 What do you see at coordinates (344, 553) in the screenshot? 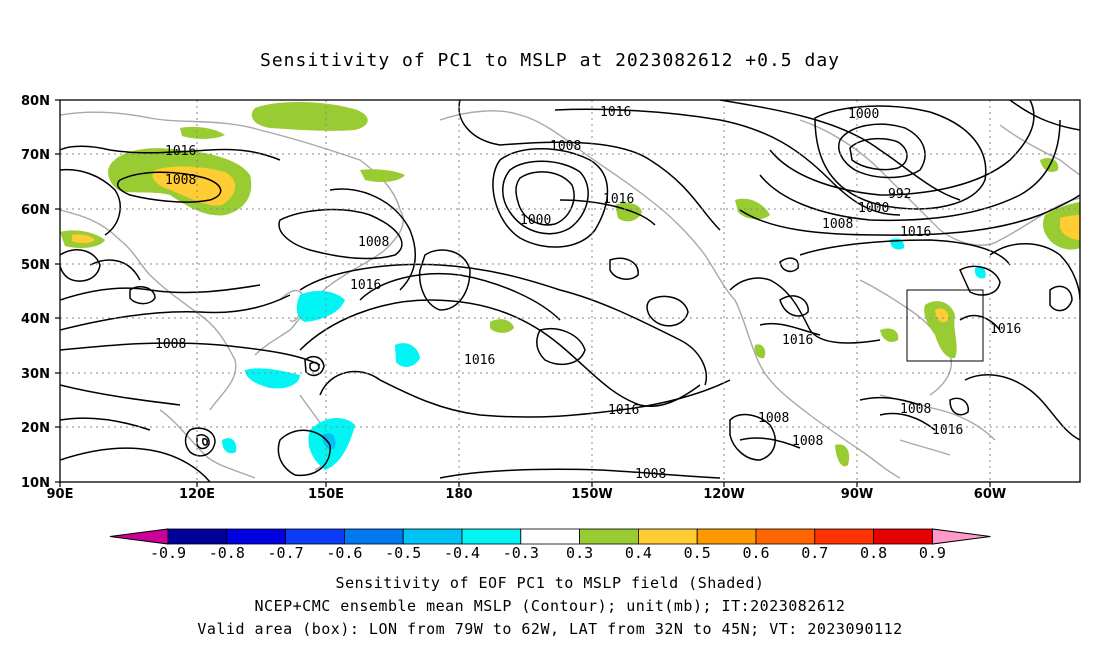
I see `colorbar-tick-label: -0.6` at bounding box center [344, 553].